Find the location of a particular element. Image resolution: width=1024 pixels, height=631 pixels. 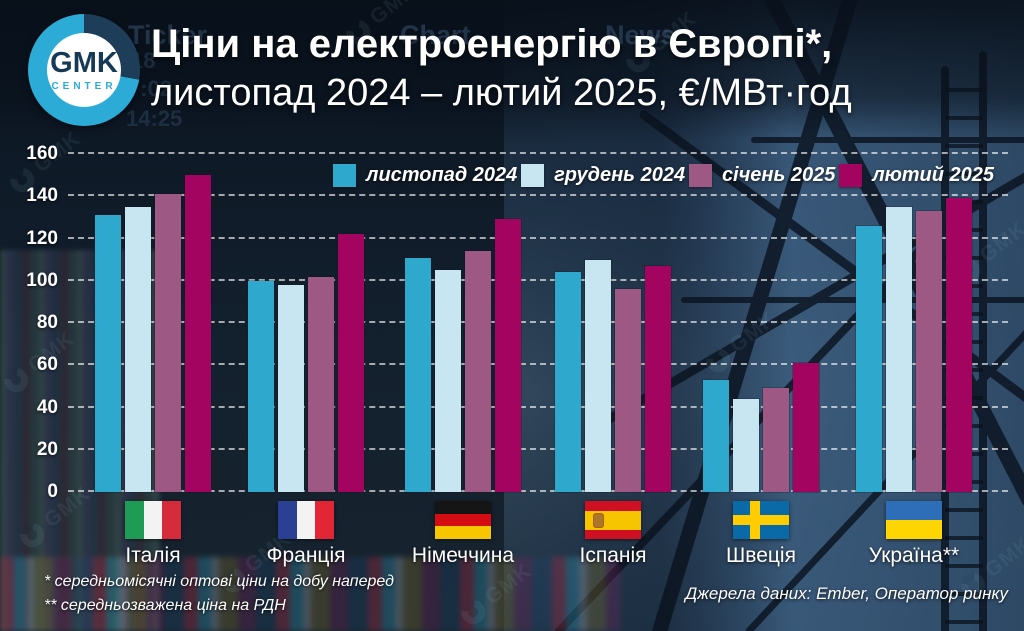

y-axis: 0 20 40 60 80 100 120 140 160 is located at coordinates (36, 322).